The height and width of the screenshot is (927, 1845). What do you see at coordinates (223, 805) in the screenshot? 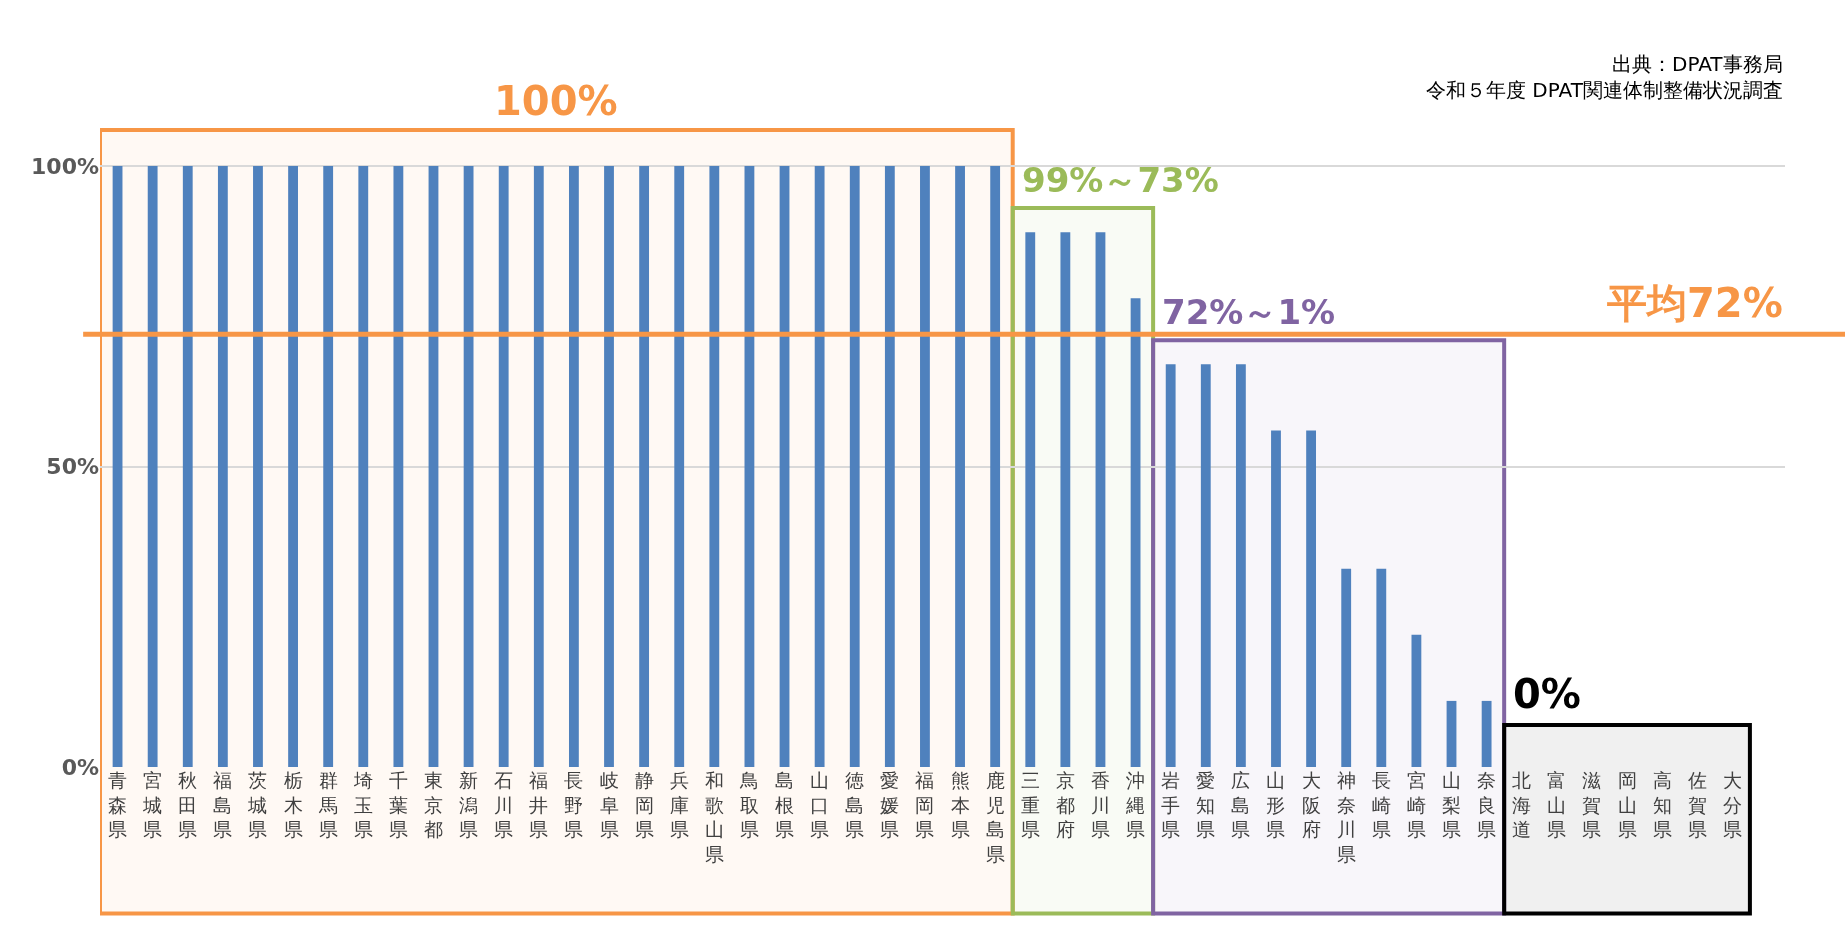
I see `x-tick-label: 福島県` at bounding box center [223, 805].